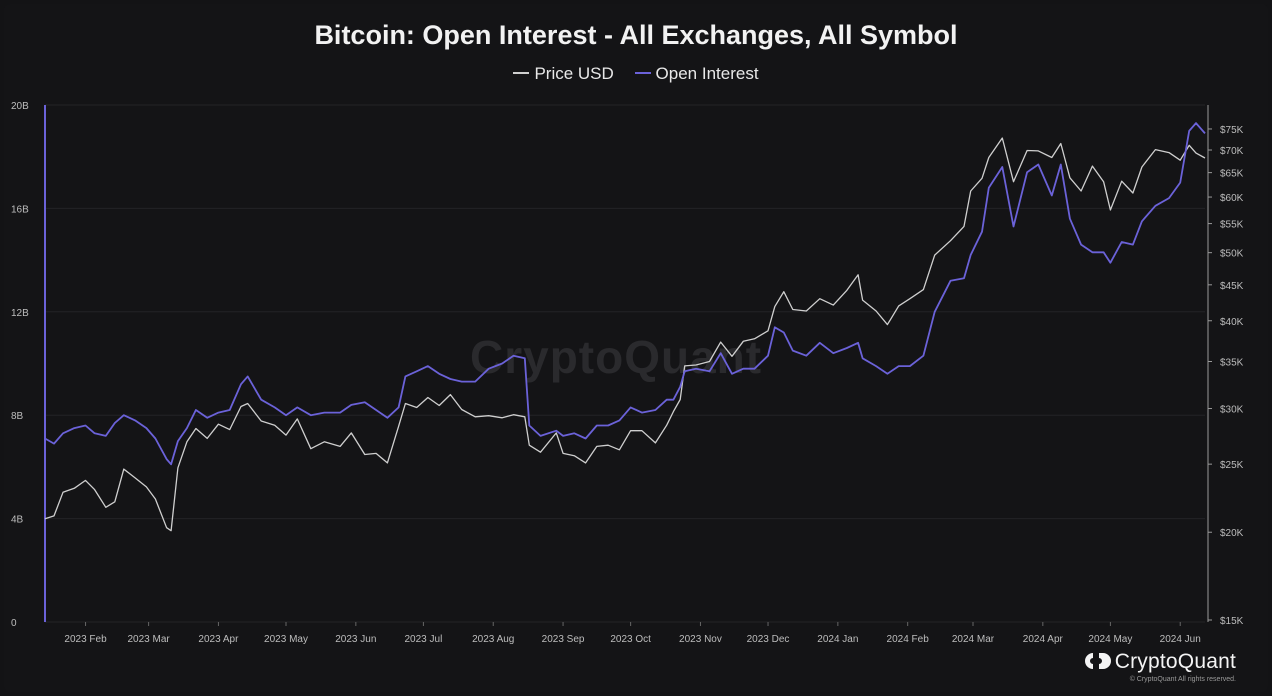  I want to click on x-tick-label-8: 2023 Oct, so click(630, 639).